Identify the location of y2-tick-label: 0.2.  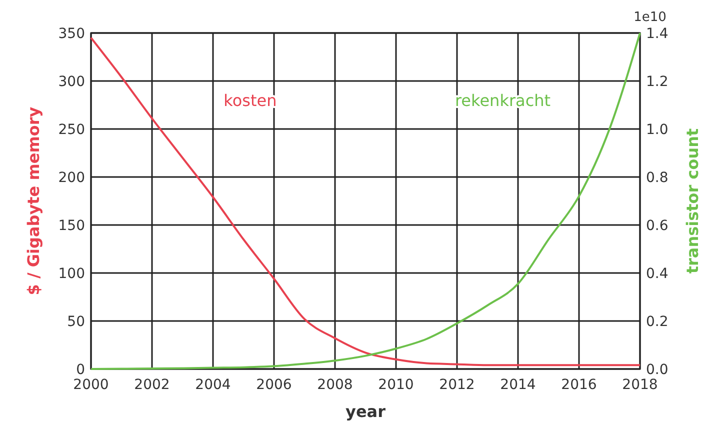
(657, 322).